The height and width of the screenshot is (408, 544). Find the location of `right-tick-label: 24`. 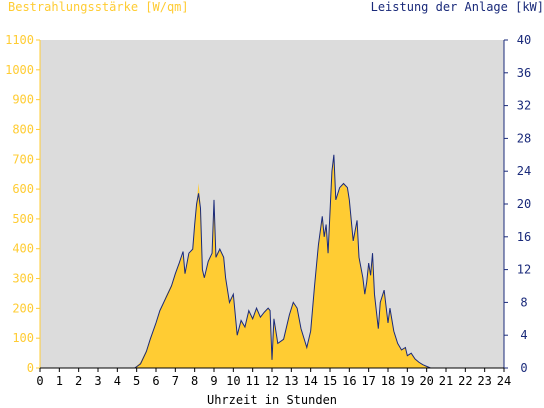

right-tick-label: 24 is located at coordinates (524, 171).